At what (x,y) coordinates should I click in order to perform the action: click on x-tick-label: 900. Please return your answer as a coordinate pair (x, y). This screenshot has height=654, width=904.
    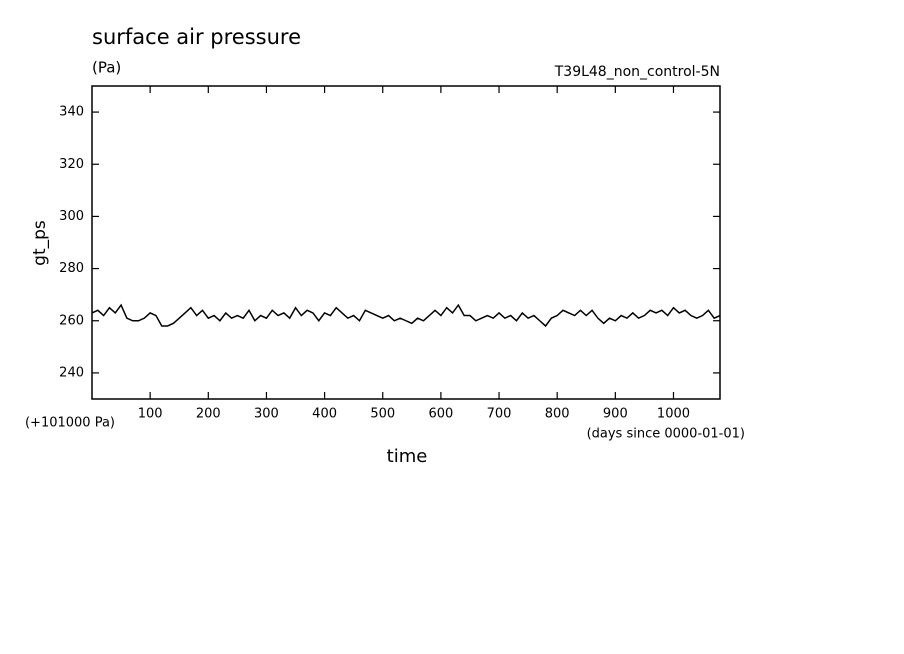
    Looking at the image, I should click on (615, 414).